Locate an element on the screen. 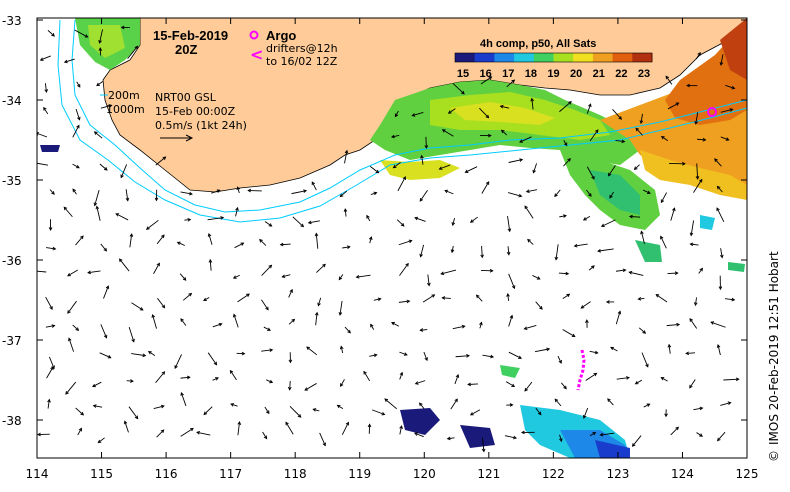  currents-source: NRT00 GSL is located at coordinates (186, 97).